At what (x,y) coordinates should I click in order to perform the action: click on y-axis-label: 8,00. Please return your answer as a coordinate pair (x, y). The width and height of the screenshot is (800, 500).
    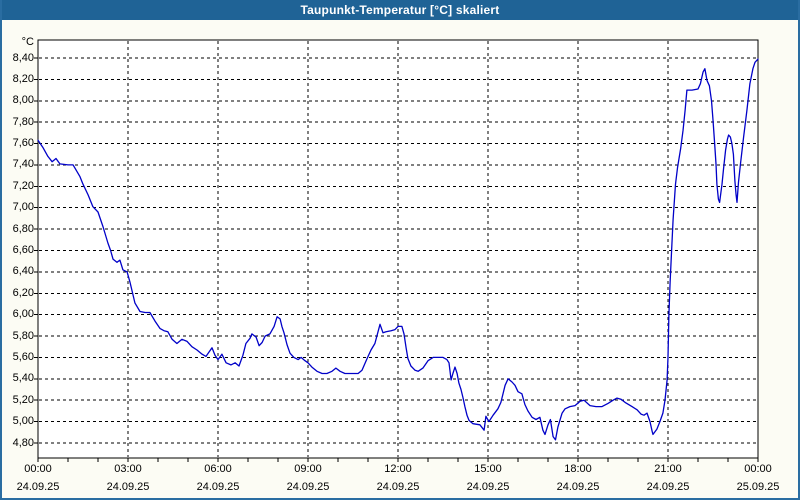
    Looking at the image, I should click on (23, 100).